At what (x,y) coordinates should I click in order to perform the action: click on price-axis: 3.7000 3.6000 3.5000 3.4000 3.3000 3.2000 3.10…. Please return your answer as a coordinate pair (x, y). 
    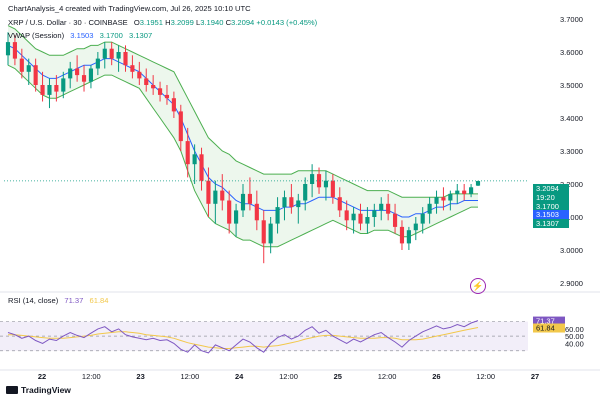
    Looking at the image, I should click on (558, 181).